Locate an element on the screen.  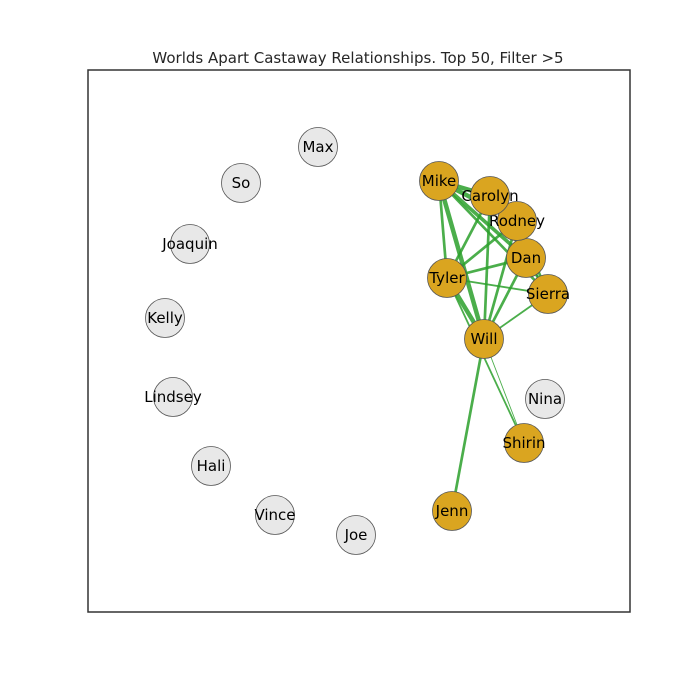
node-circle-tyler is located at coordinates (447, 278).